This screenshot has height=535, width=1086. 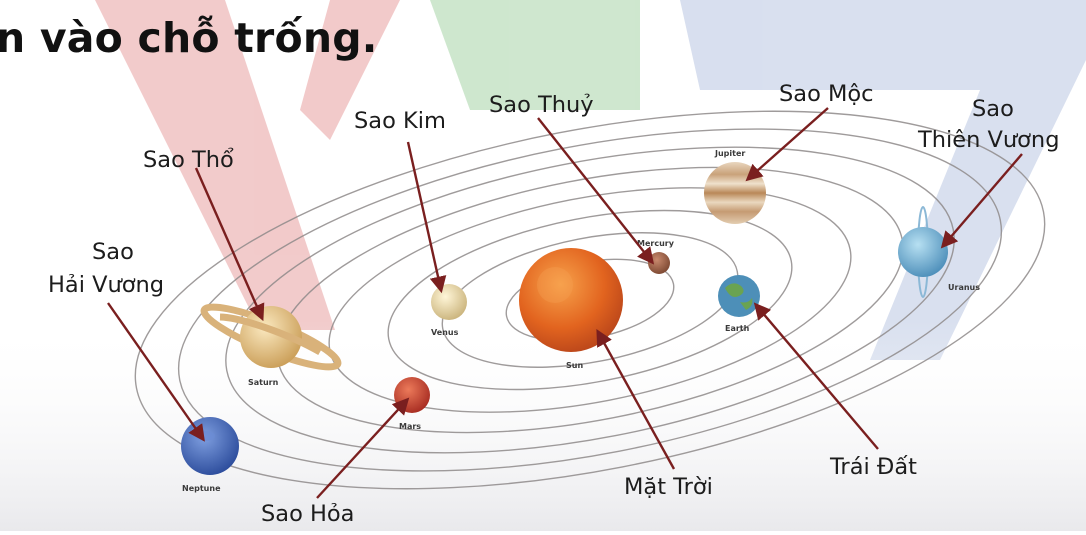 What do you see at coordinates (574, 365) in the screenshot?
I see `sun-tag: Sun` at bounding box center [574, 365].